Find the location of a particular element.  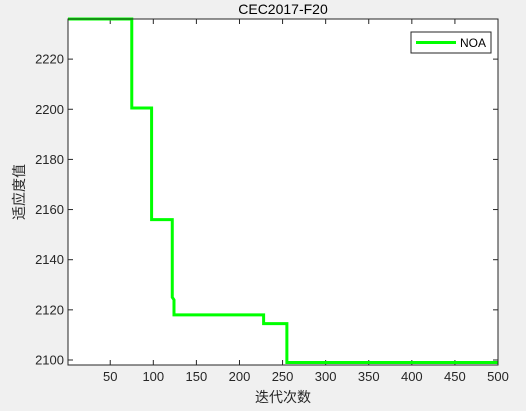

x-tick-label: 150 is located at coordinates (197, 376).